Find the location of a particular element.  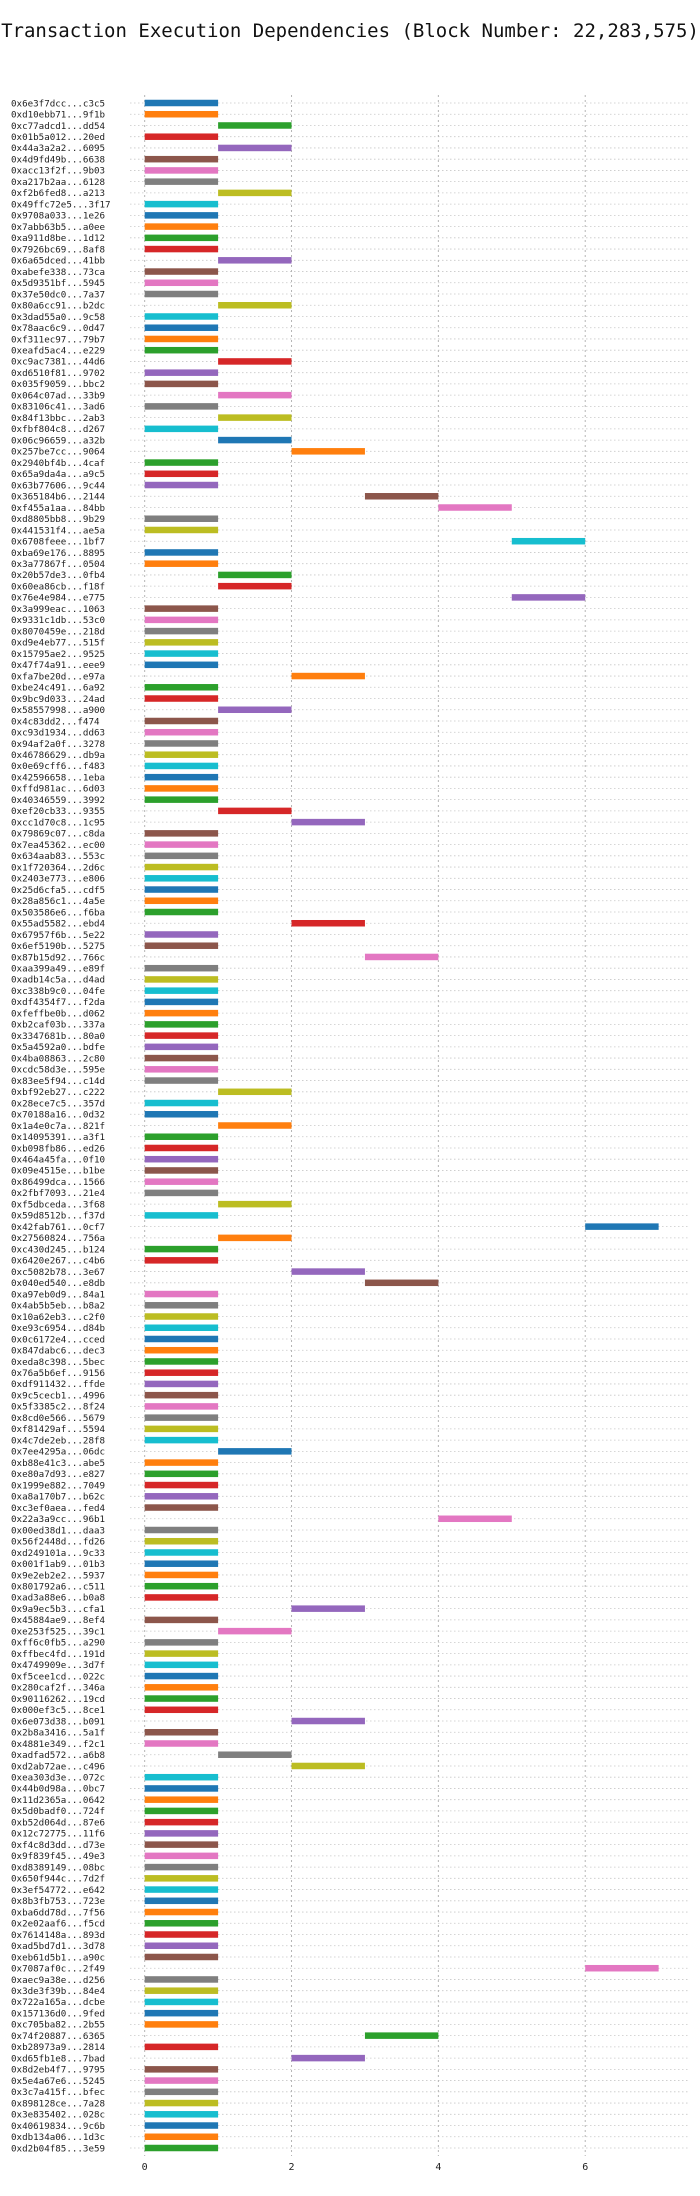

transaction-label: 0xd10ebb71...9f1b is located at coordinates (58, 115).